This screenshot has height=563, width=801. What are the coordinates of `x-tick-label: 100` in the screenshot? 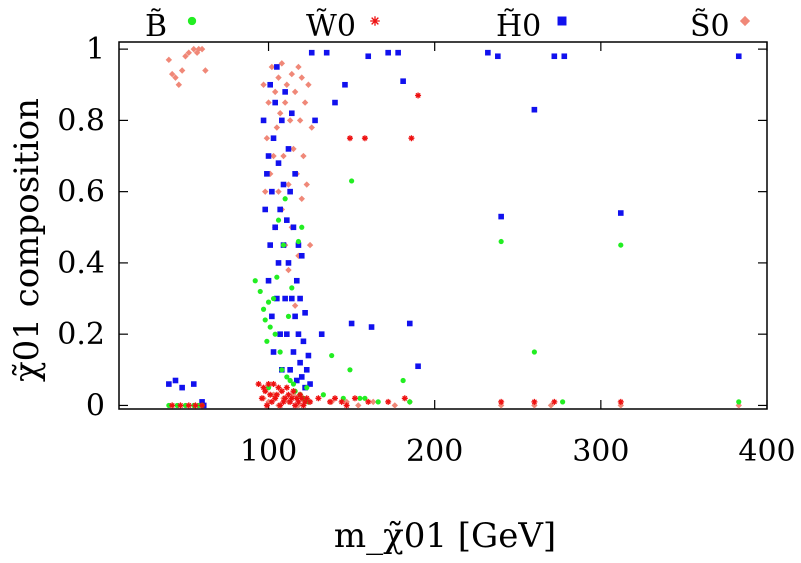 It's located at (268, 451).